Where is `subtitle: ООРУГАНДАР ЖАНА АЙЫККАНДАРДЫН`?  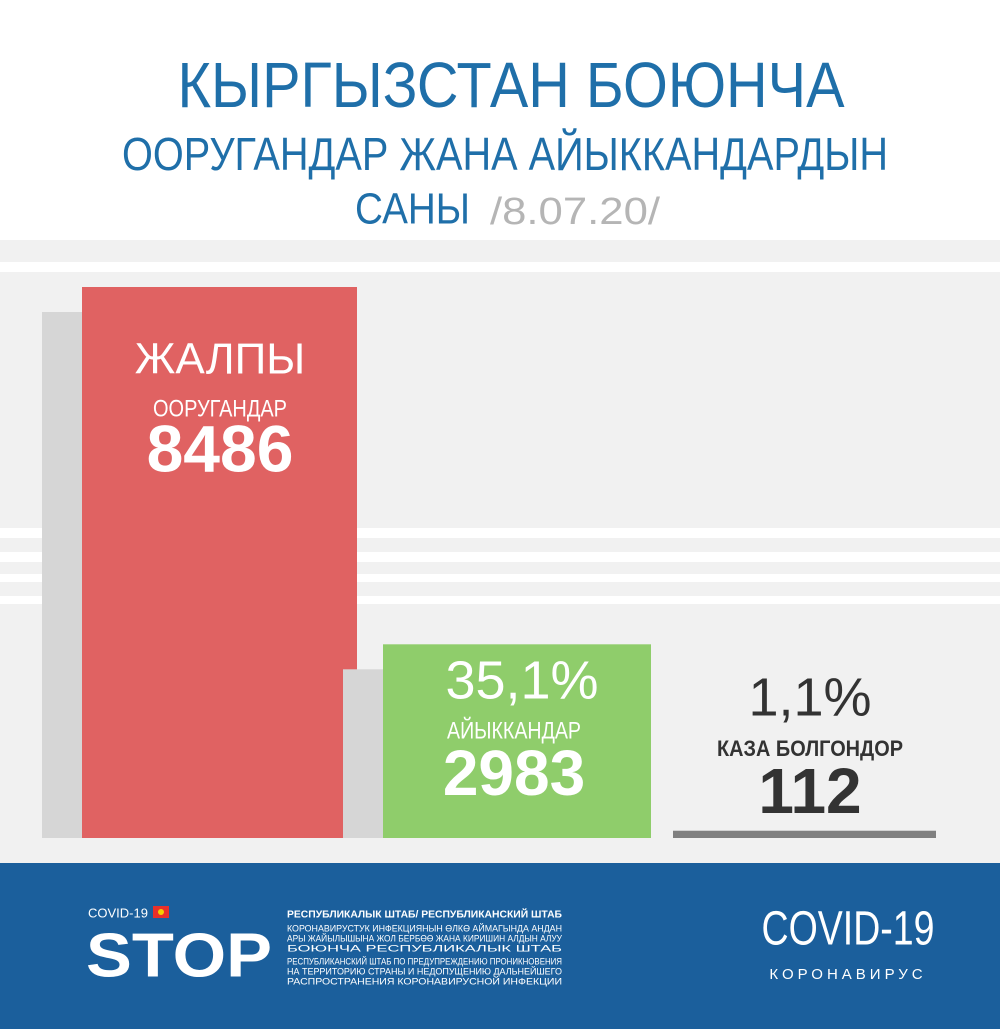
subtitle: ООРУГАНДАР ЖАНА АЙЫККАНДАРДЫН is located at coordinates (505, 154).